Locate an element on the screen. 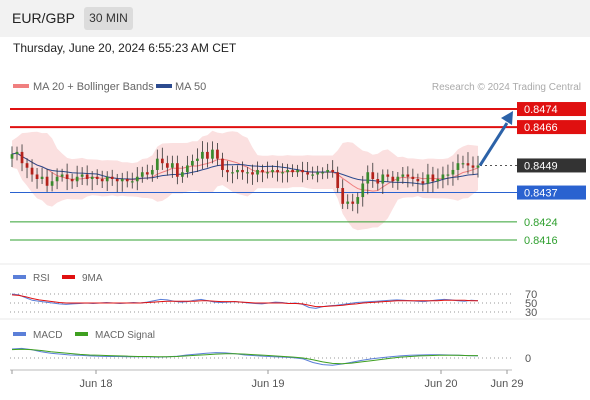  ma20-legend-label: MA 20 + Bollinger Bands is located at coordinates (93, 87).